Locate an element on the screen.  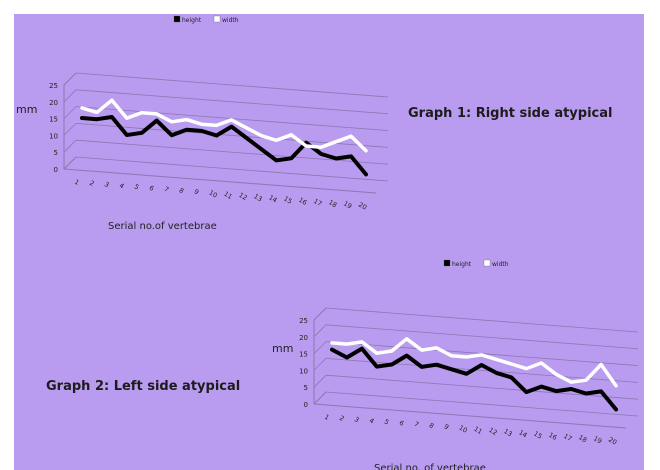
chart2-x-tick-6: 6 is located at coordinates (402, 423).